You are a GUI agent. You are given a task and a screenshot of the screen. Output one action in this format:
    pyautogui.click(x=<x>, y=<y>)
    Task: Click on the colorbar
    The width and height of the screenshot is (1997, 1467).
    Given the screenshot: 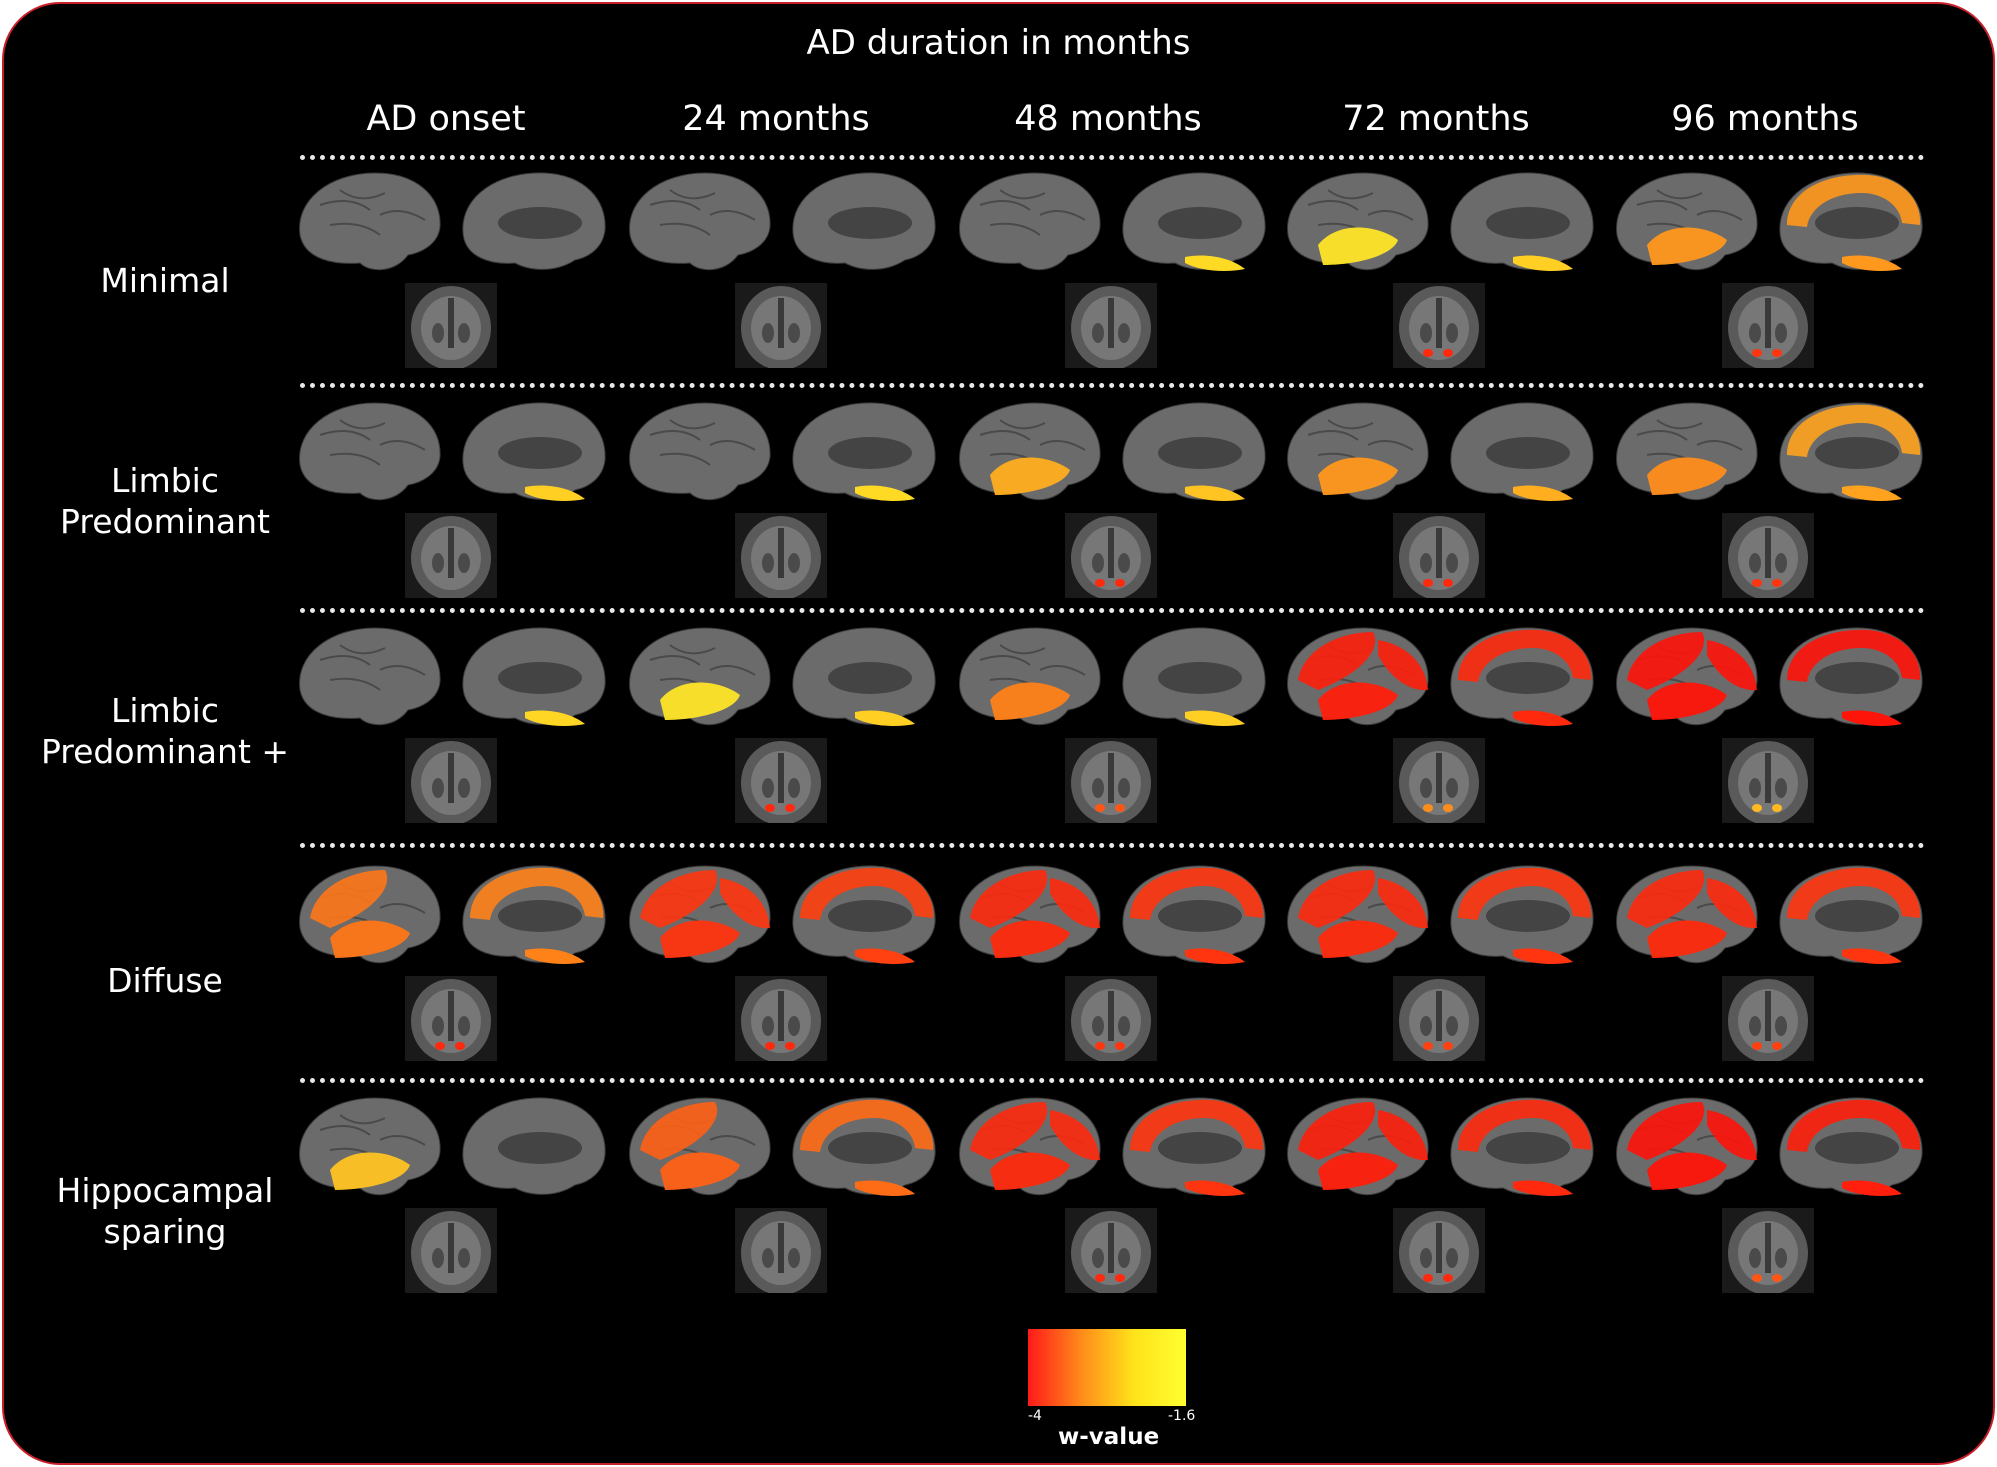 What is the action you would take?
    pyautogui.click(x=1107, y=1367)
    